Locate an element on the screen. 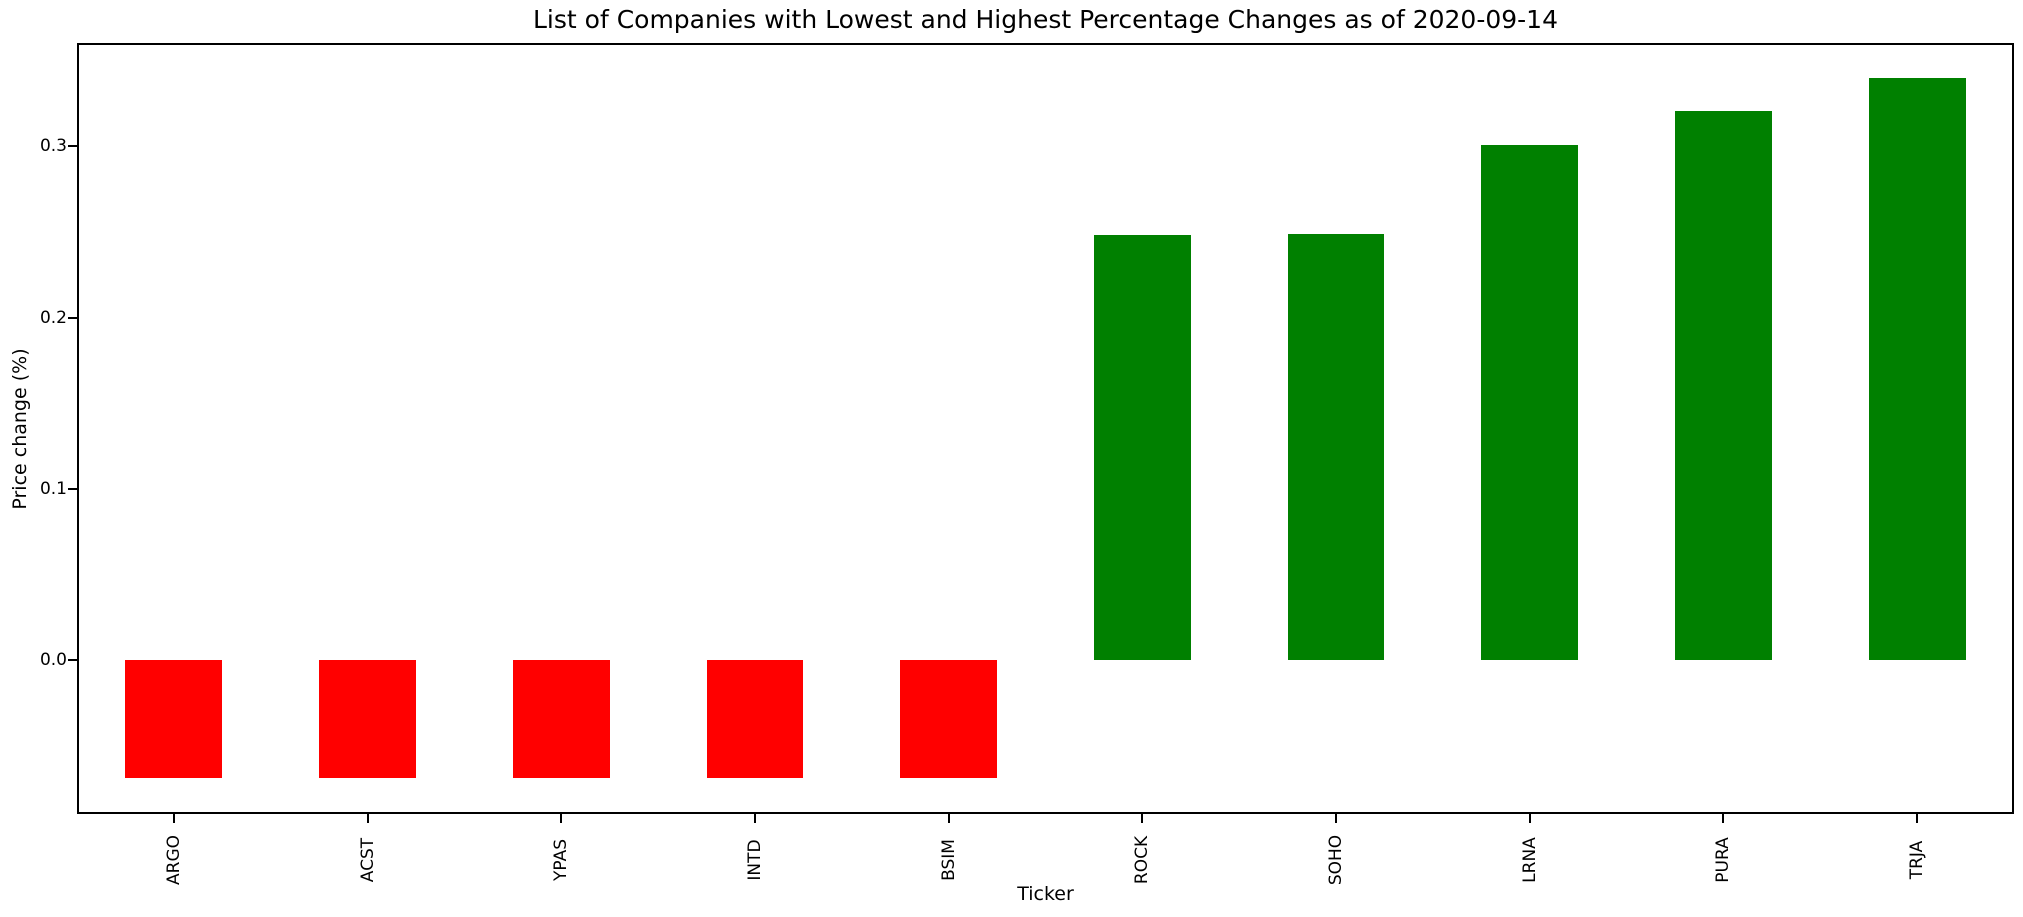  x-tick-label-acst: ACST is located at coordinates (367, 860).